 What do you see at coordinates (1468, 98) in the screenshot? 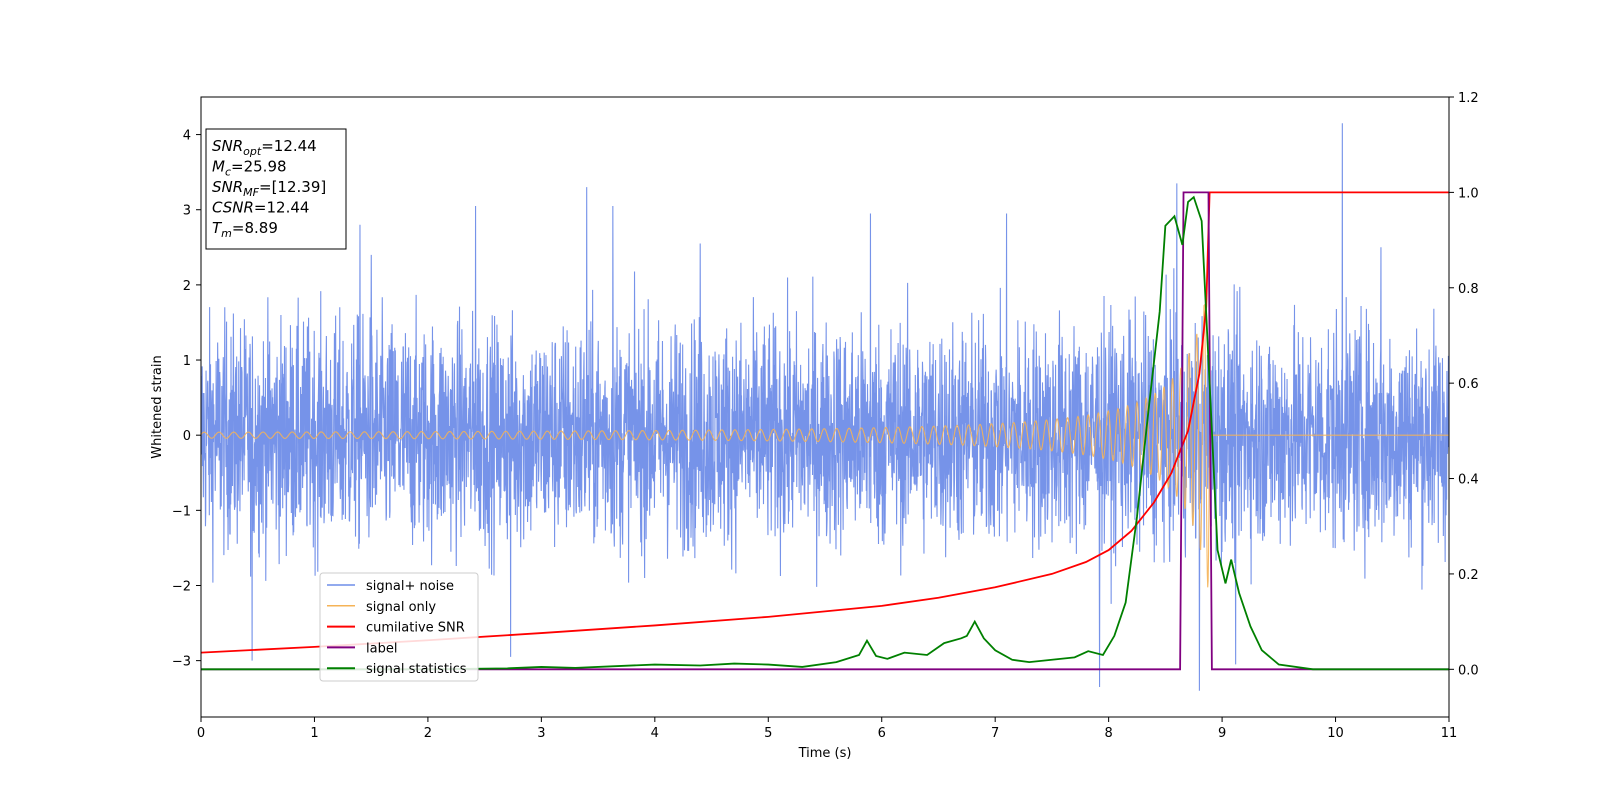
I see `y-right-tick-label: 1.2` at bounding box center [1468, 98].